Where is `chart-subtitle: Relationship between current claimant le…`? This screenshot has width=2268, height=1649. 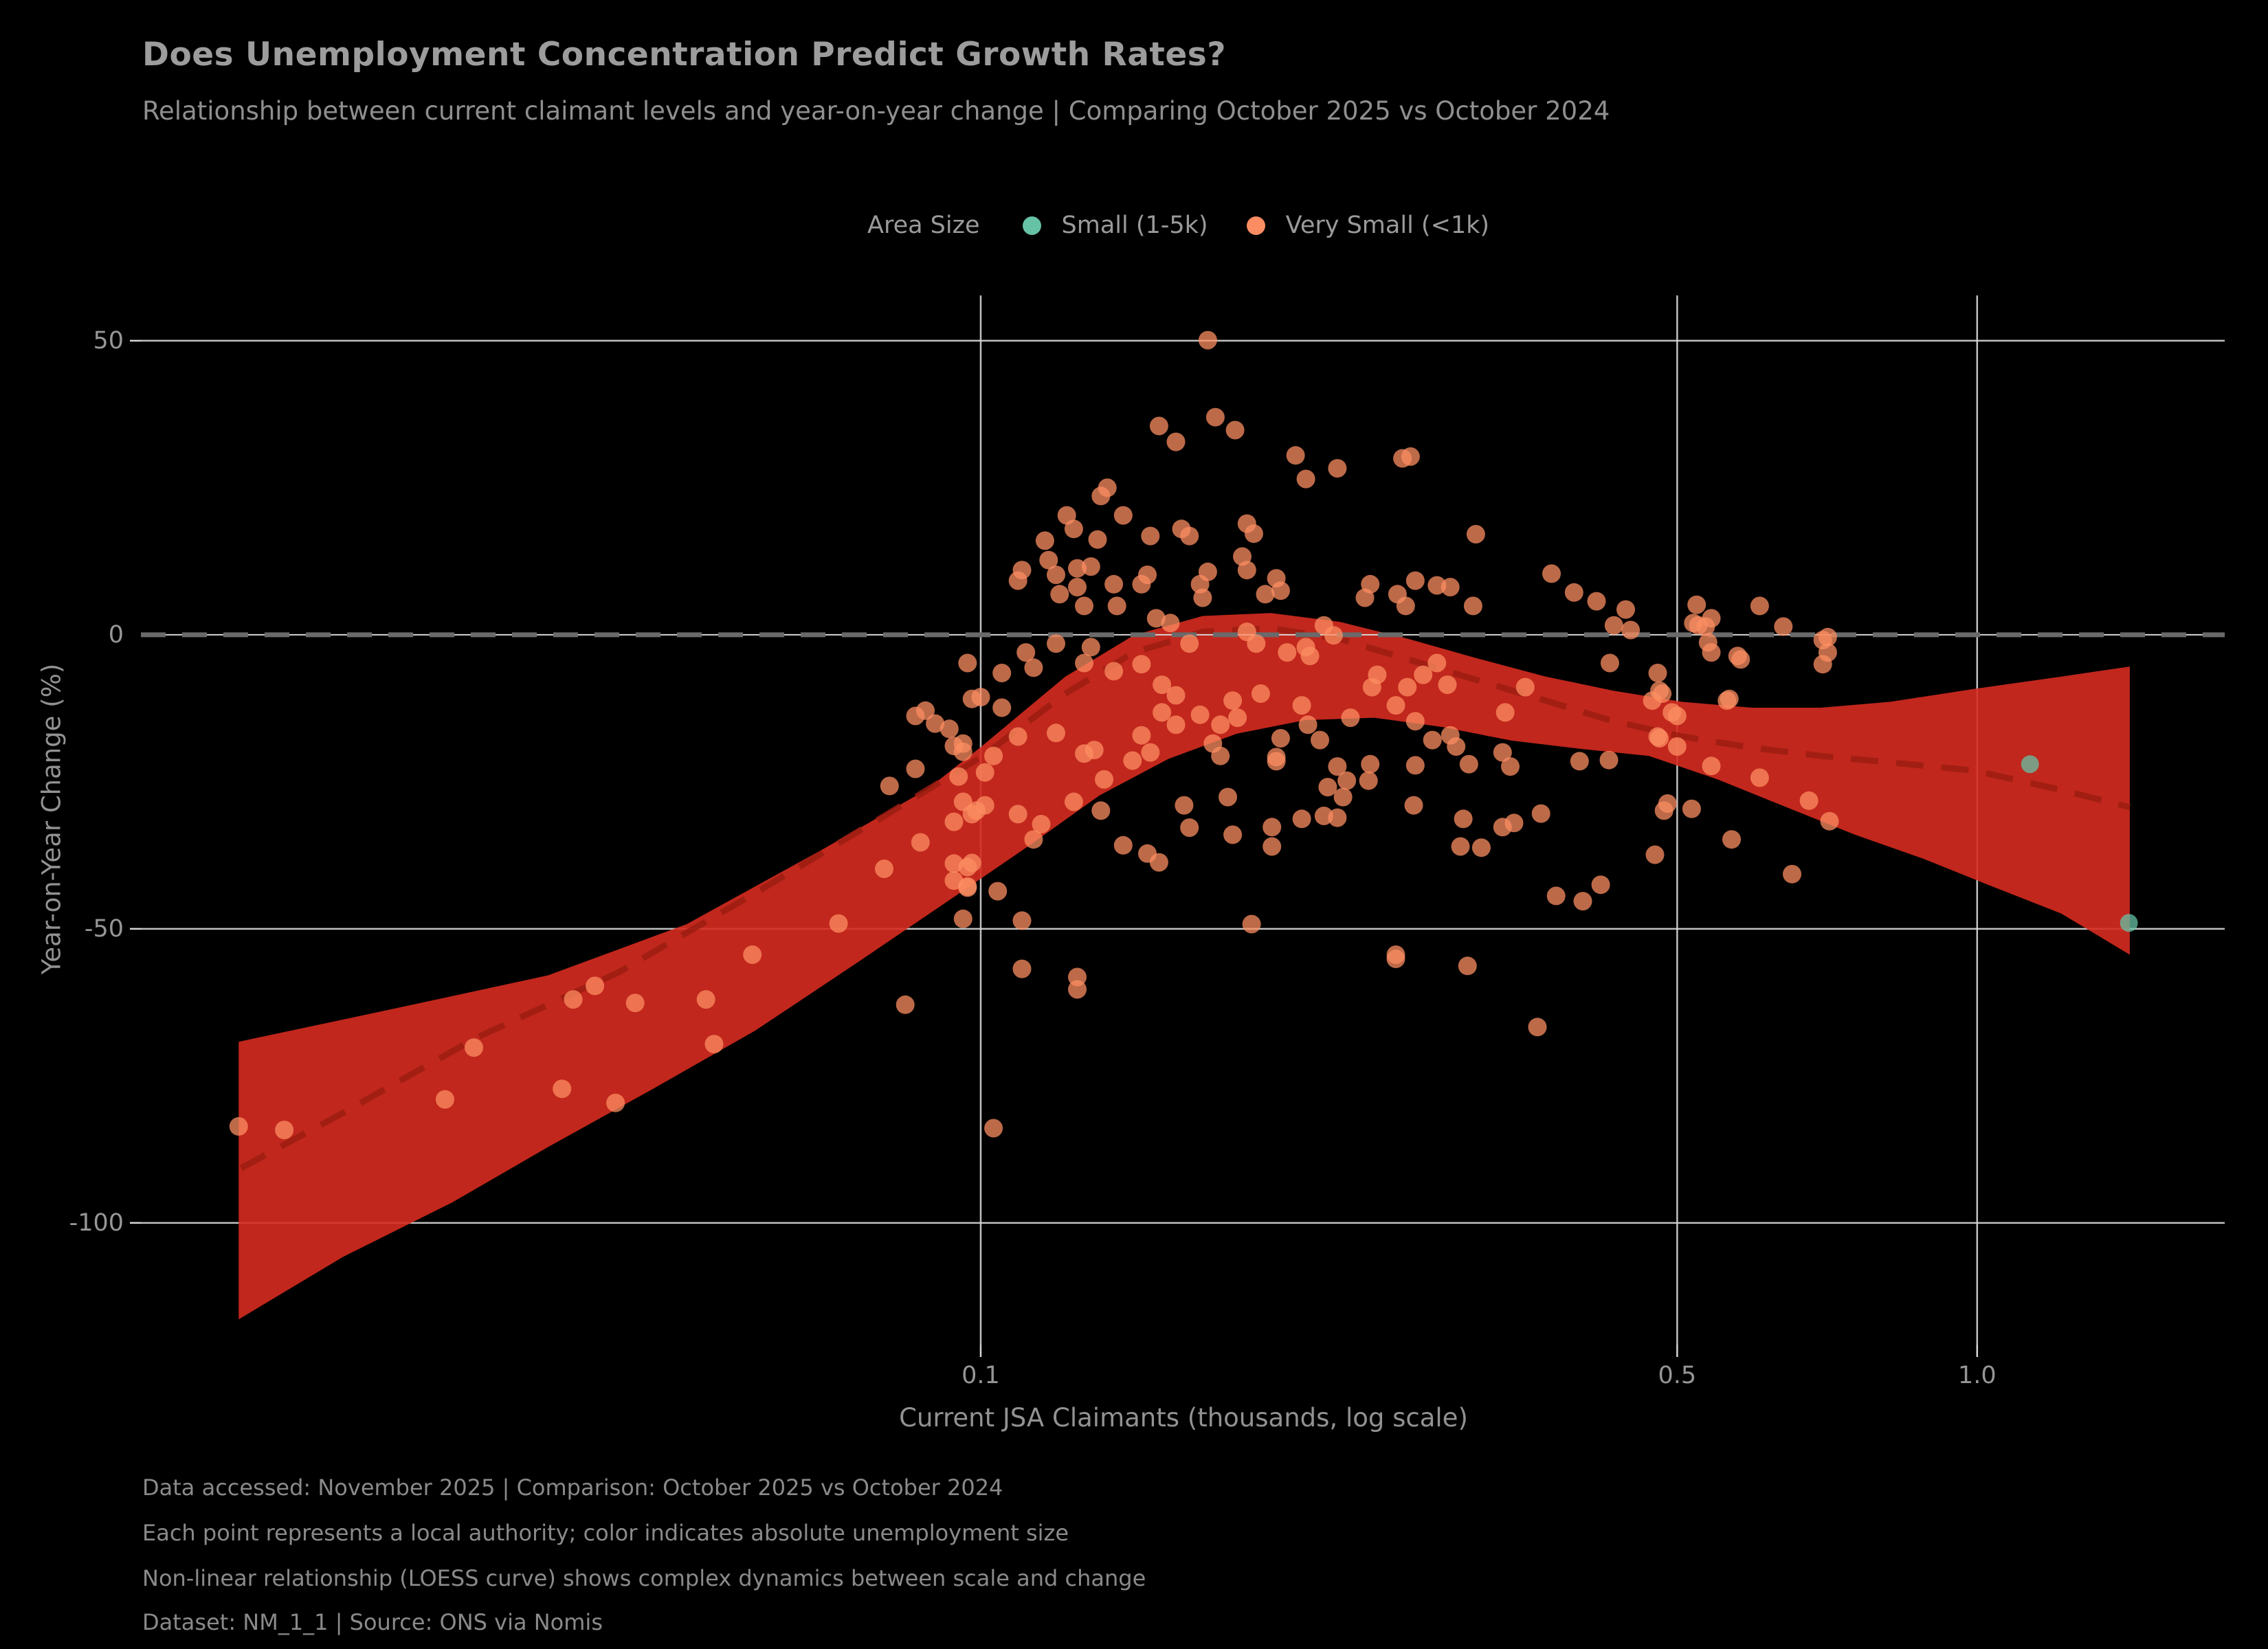
chart-subtitle: Relationship between current claimant le… is located at coordinates (876, 111).